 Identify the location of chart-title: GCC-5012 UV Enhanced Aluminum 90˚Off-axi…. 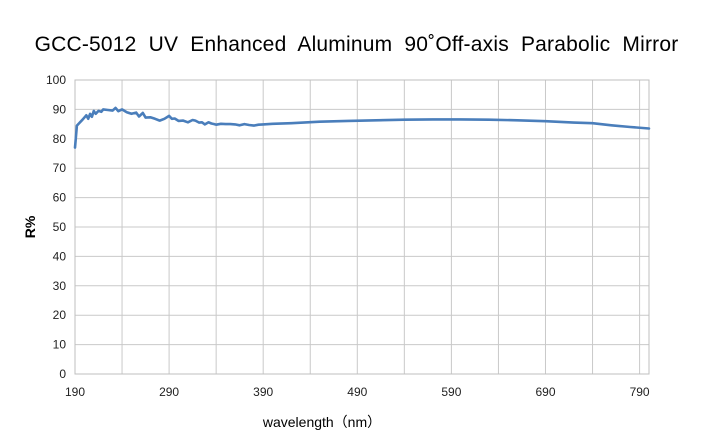
(356, 44).